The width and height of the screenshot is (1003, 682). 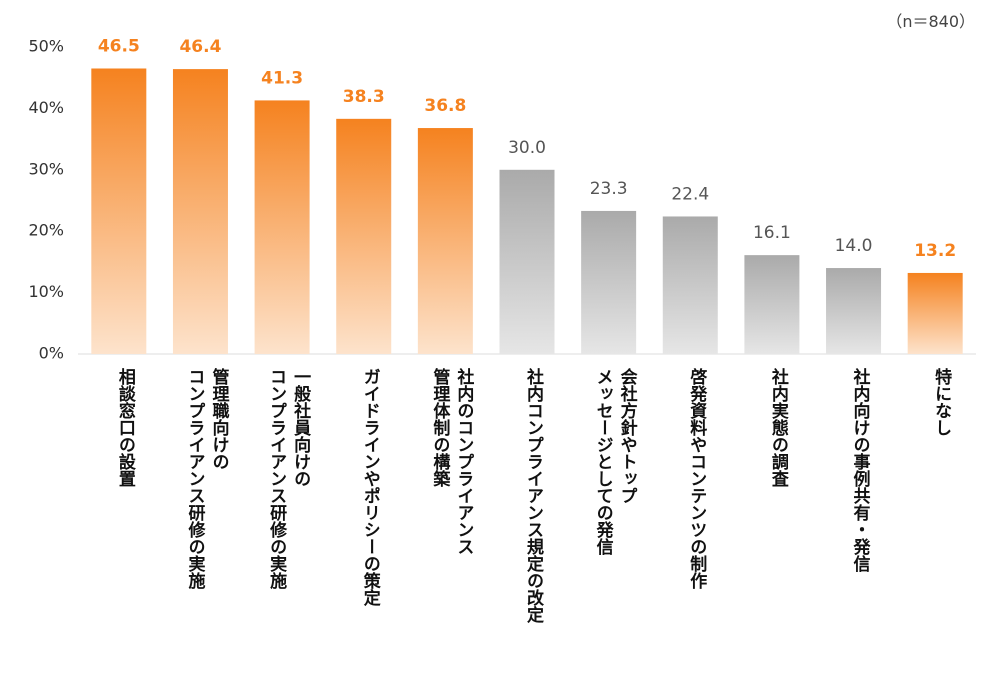 I want to click on x-tick-label: 社内コンプライアンス規定の改定, so click(x=533, y=495).